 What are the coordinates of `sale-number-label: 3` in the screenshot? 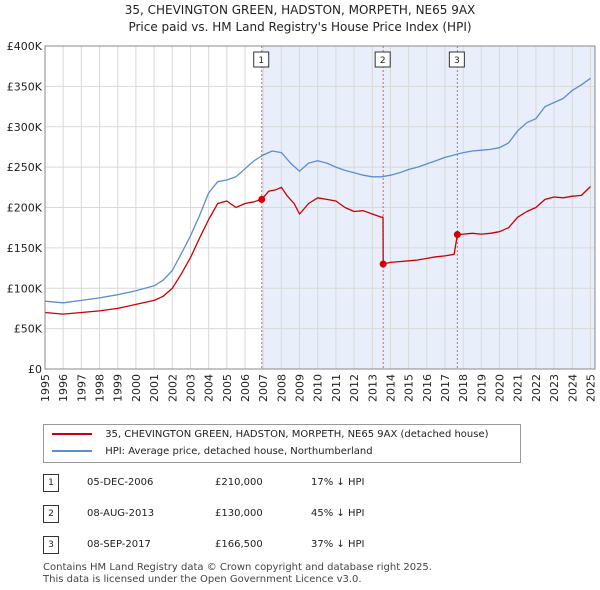 It's located at (457, 61).